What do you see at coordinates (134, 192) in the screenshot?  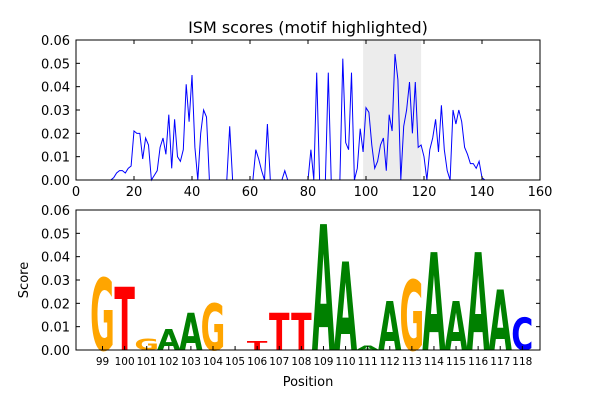 I see `x-tick-label: 20` at bounding box center [134, 192].